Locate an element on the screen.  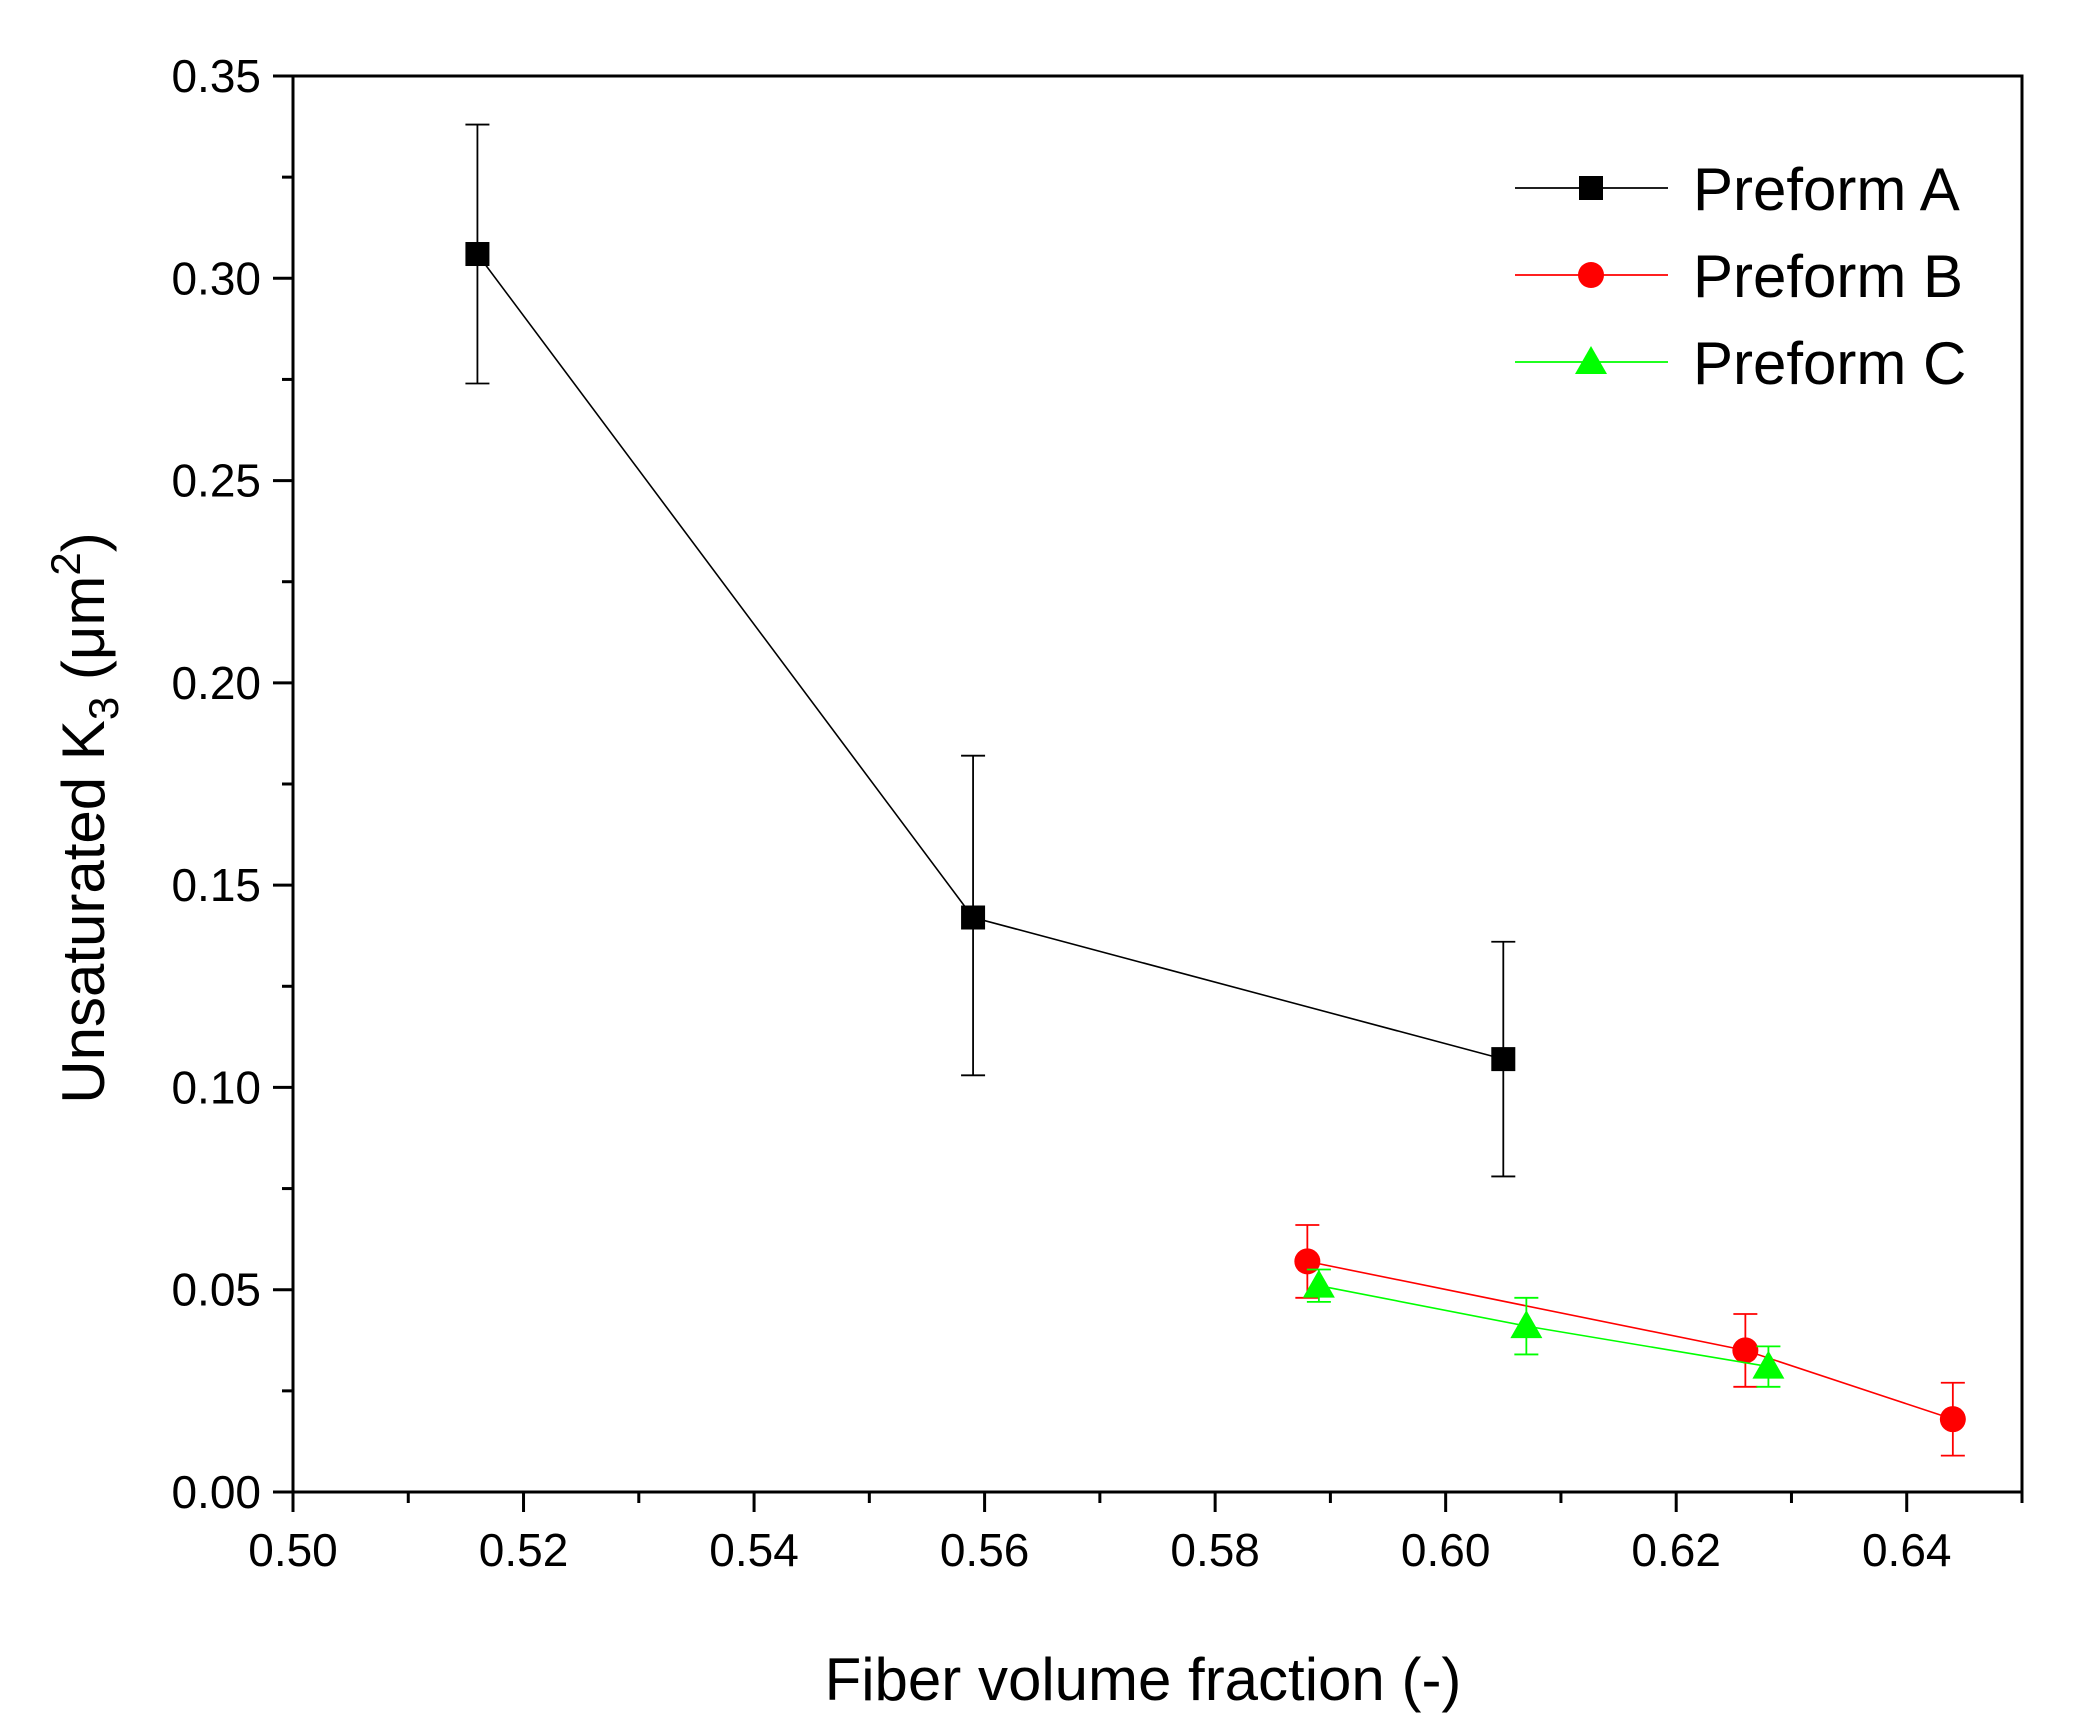
series-preform-c is located at coordinates (1543, 1328).